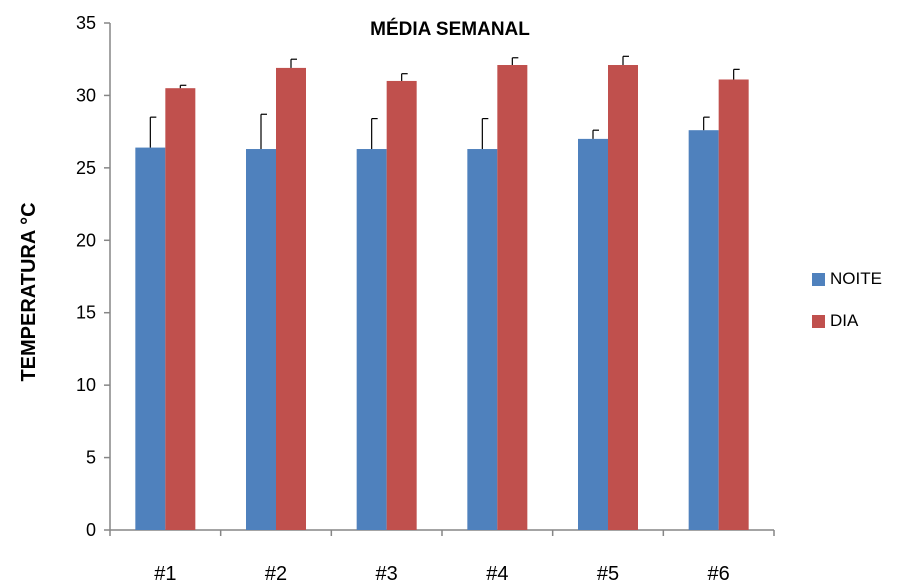  Describe the element at coordinates (91, 458) in the screenshot. I see `y-tick-label: 5` at that location.